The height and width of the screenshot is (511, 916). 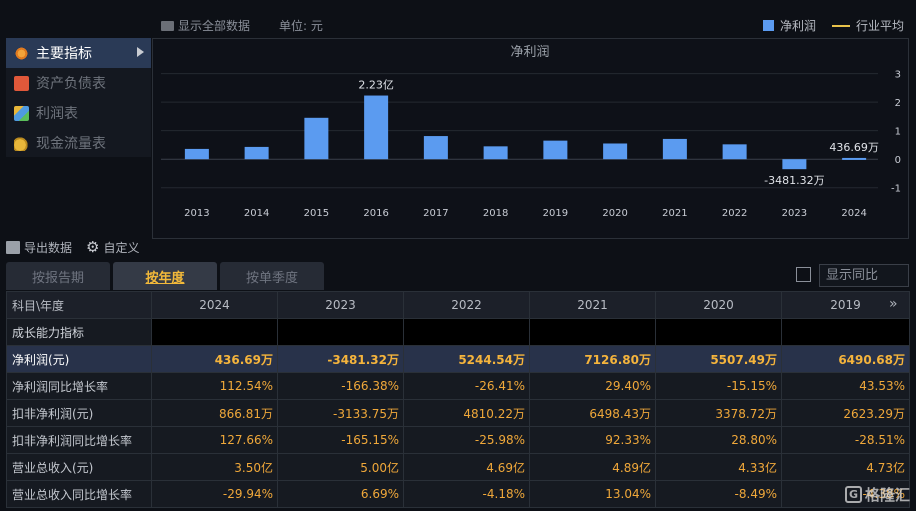 What do you see at coordinates (887, 495) in the screenshot?
I see `watermark-text: 格隆汇` at bounding box center [887, 495].